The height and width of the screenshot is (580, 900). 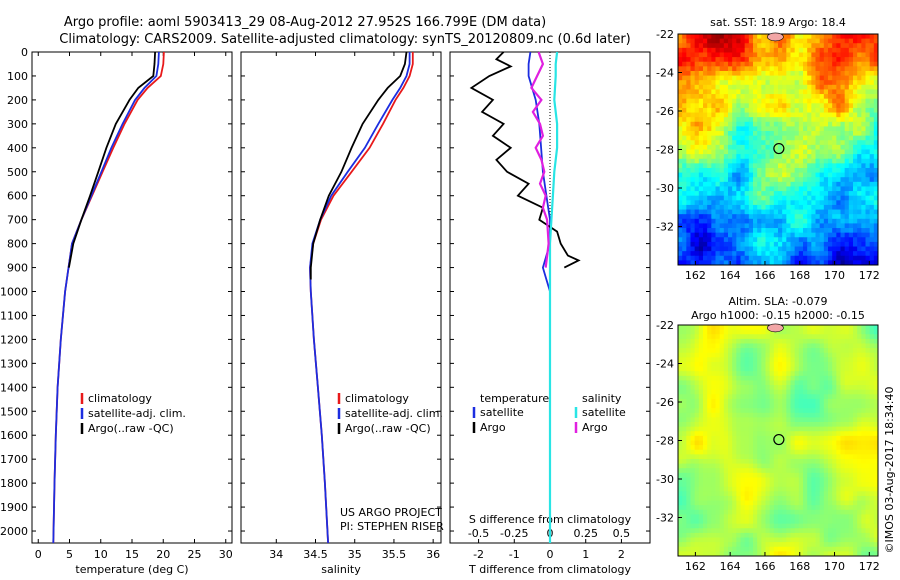 I want to click on t-diff-tick-label: -2, so click(x=478, y=554).